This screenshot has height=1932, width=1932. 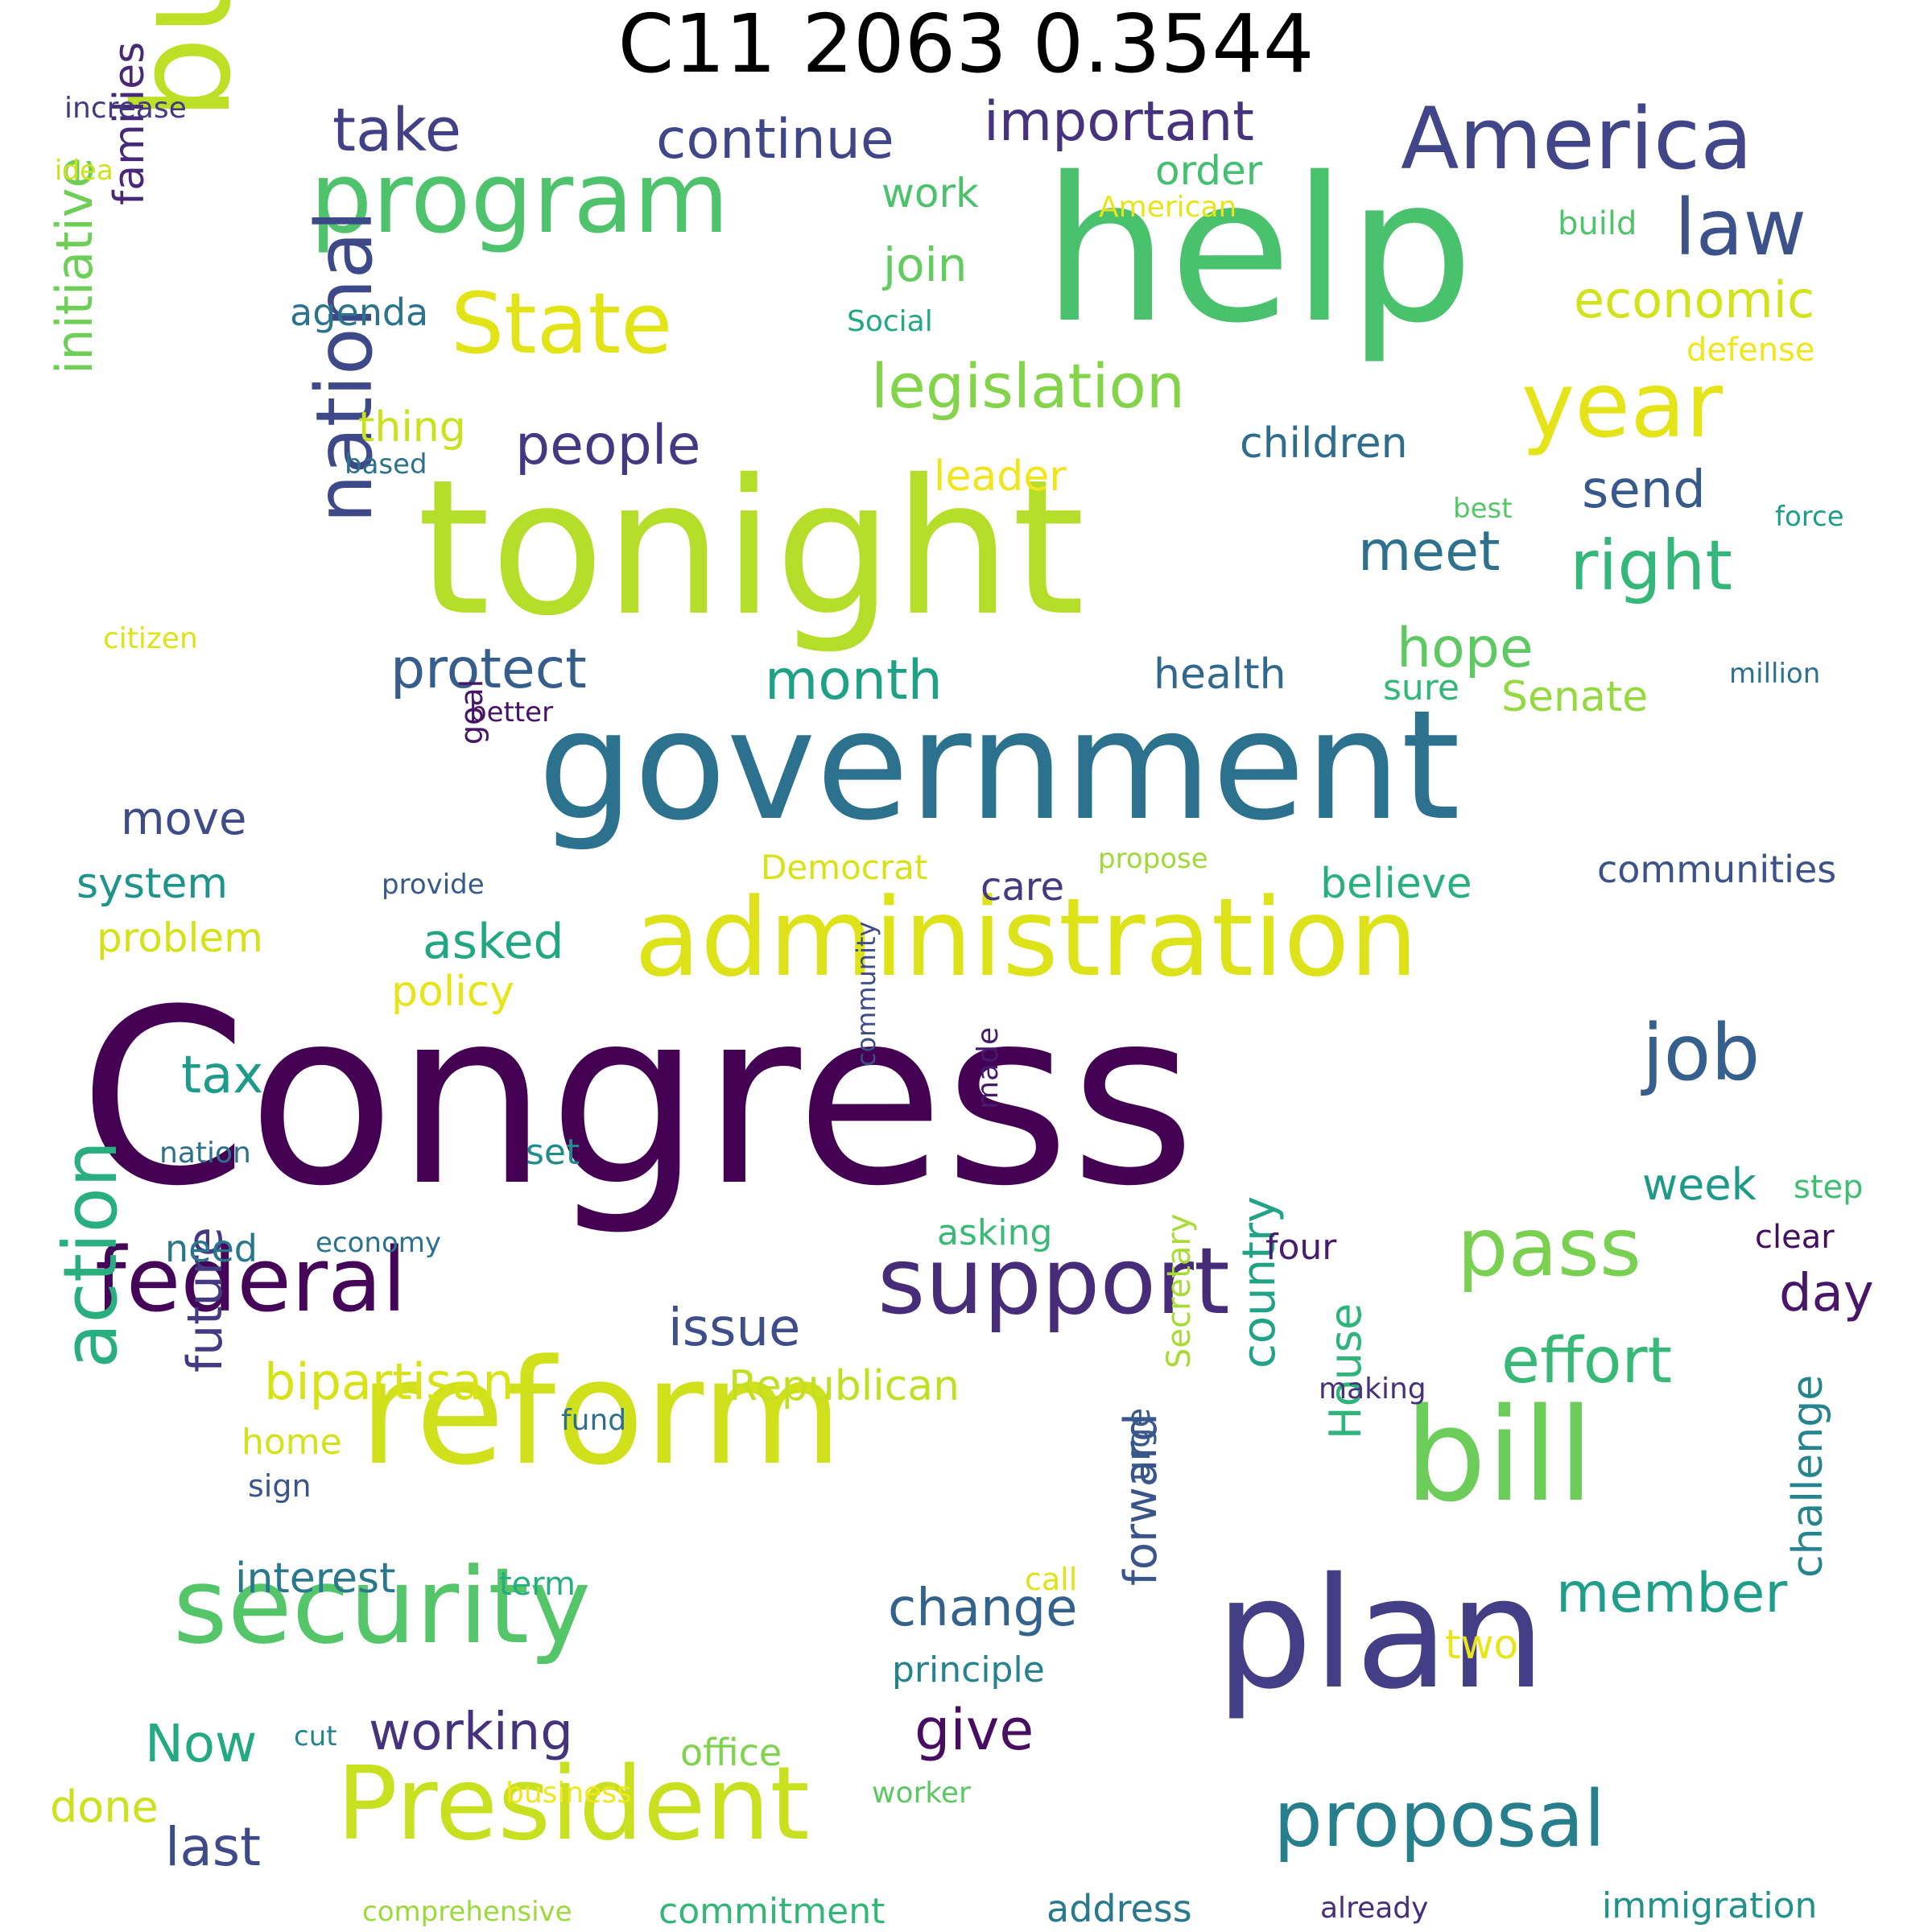 What do you see at coordinates (1699, 1184) in the screenshot?
I see `word-week: week` at bounding box center [1699, 1184].